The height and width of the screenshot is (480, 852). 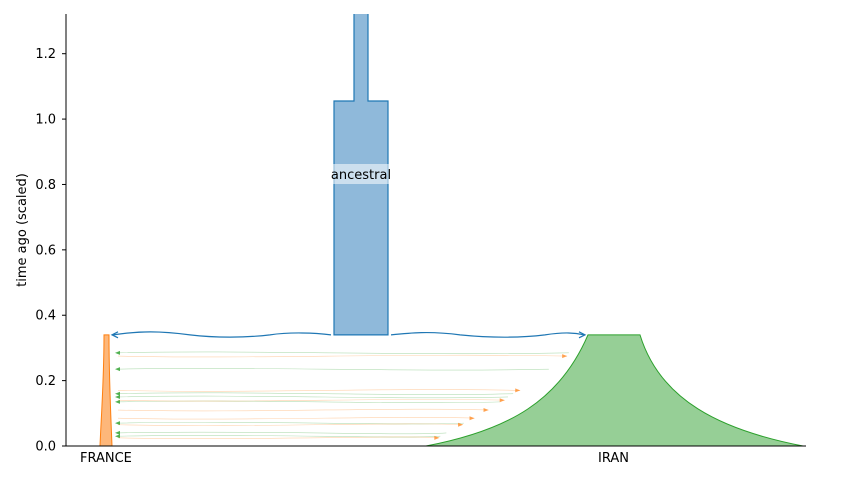 I want to click on deme-france, so click(x=106, y=390).